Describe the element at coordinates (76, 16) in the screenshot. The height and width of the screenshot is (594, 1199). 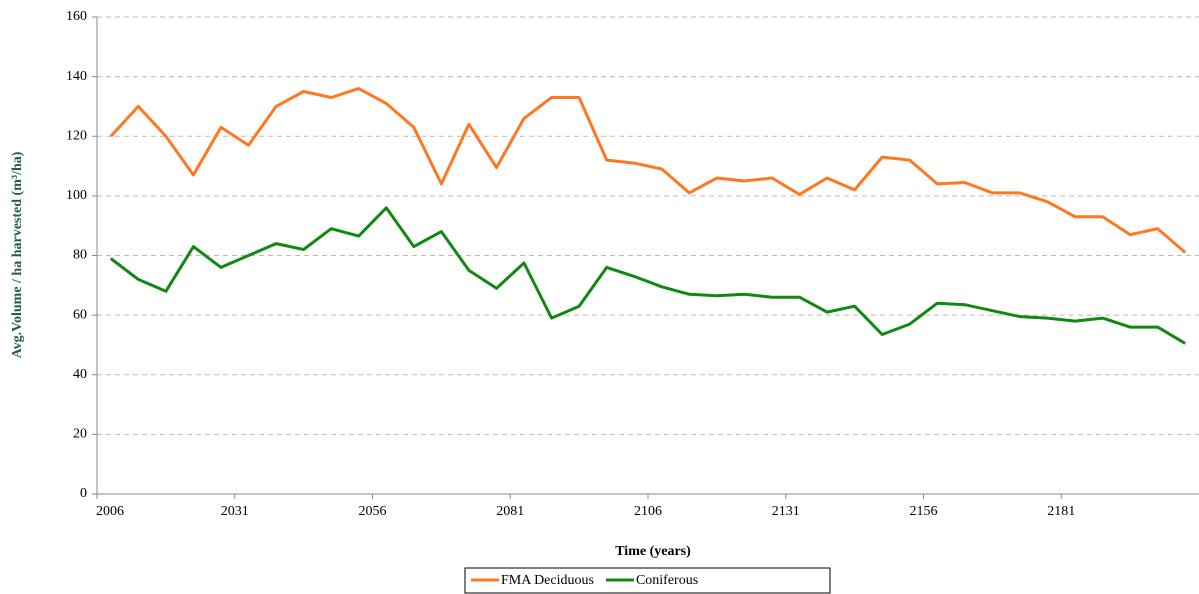
I see `y-tick-label: 160` at that location.